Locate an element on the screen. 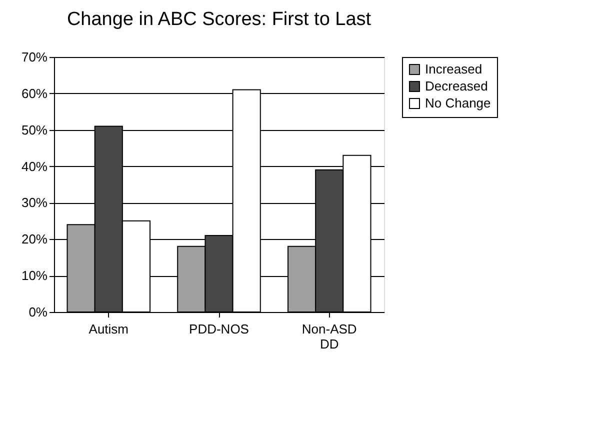  legend-label: Increased is located at coordinates (453, 69).